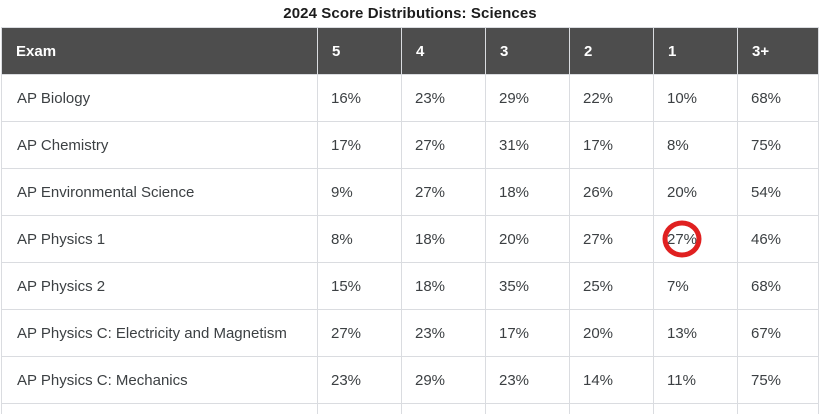 Image resolution: width=820 pixels, height=414 pixels. Describe the element at coordinates (766, 192) in the screenshot. I see `score-value: 54%` at that location.